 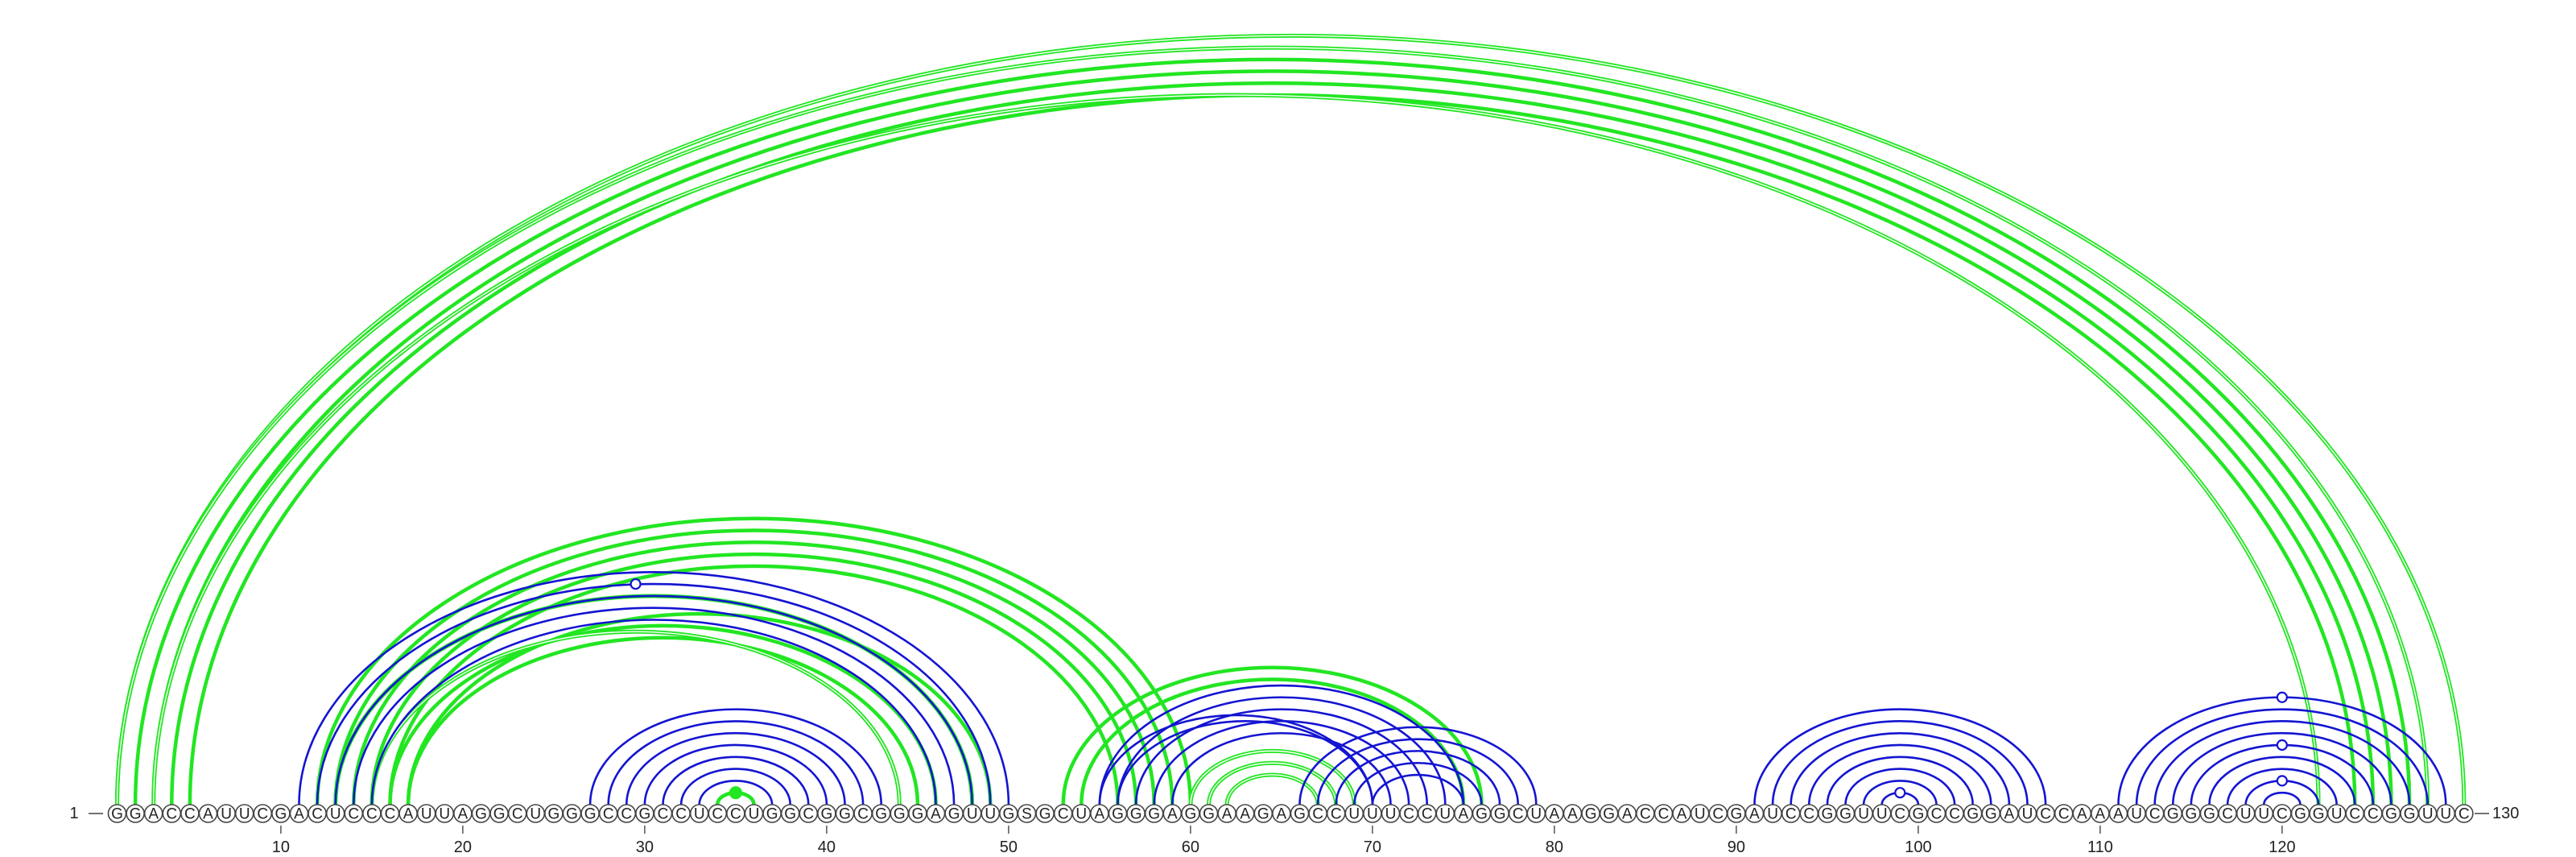 I want to click on position-ticks: 10 20 30 40 50 60 70 80 90 100 110 120, so click(x=1284, y=841).